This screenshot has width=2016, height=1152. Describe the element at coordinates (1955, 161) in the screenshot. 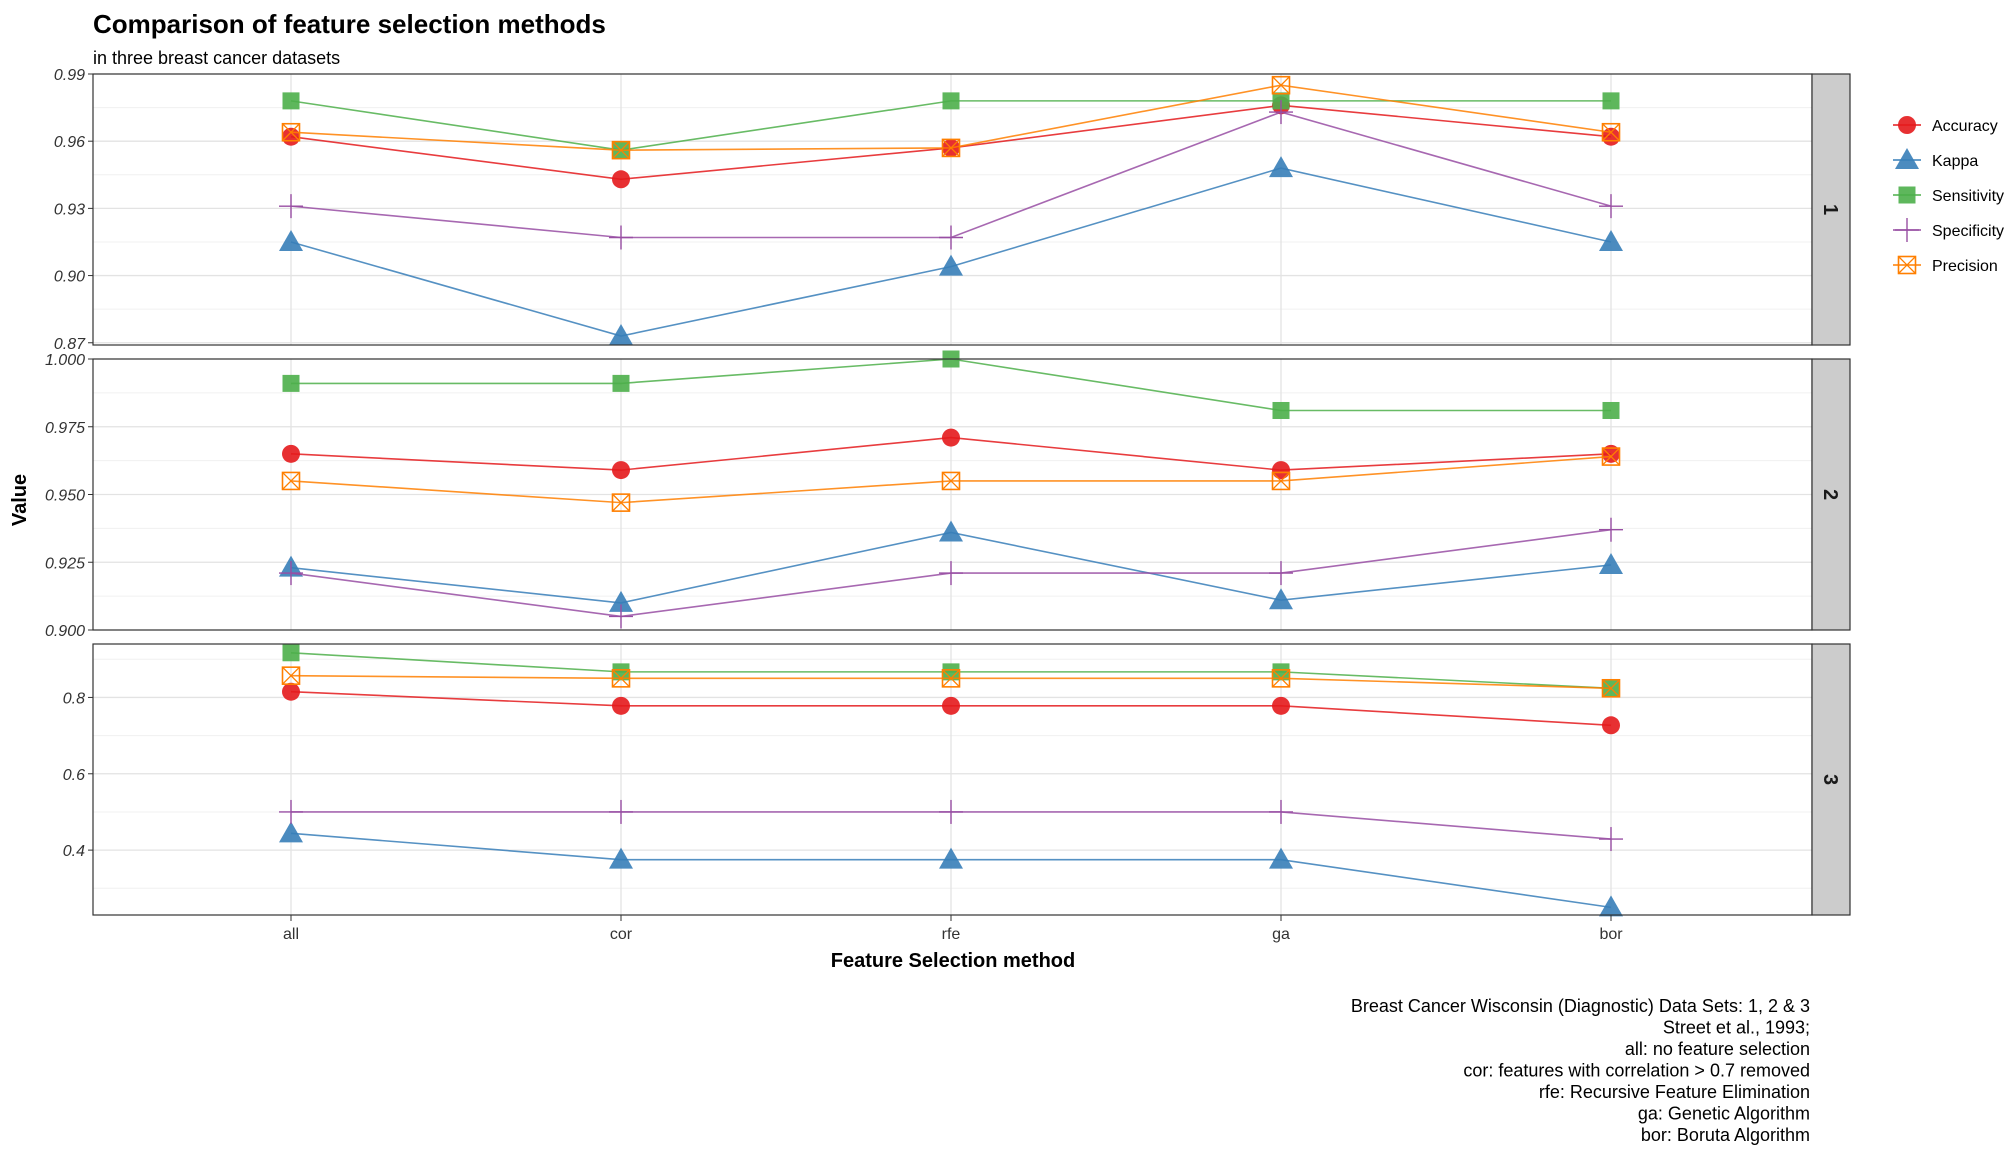

I see `legend-label-kappa: Kappa` at that location.